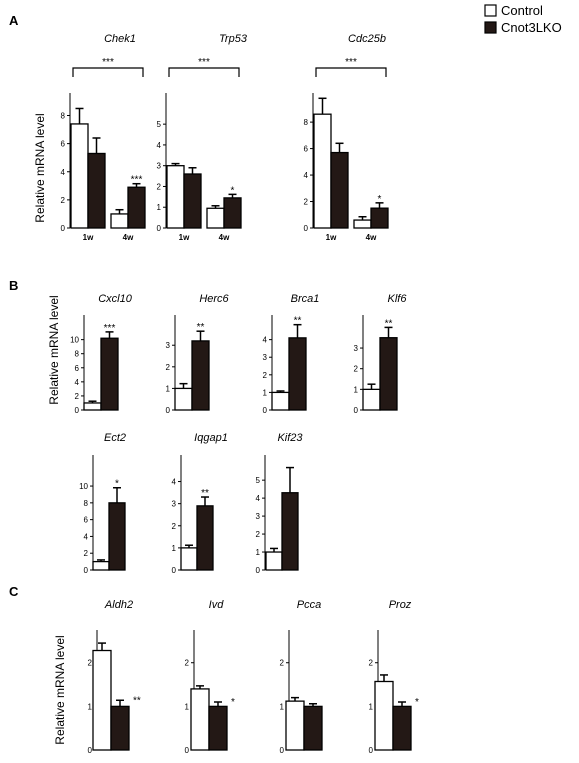  Describe the element at coordinates (200, 503) in the screenshot. I see `chart-iqgap1: Iqgap1 0 1 2 3 4 **` at that location.